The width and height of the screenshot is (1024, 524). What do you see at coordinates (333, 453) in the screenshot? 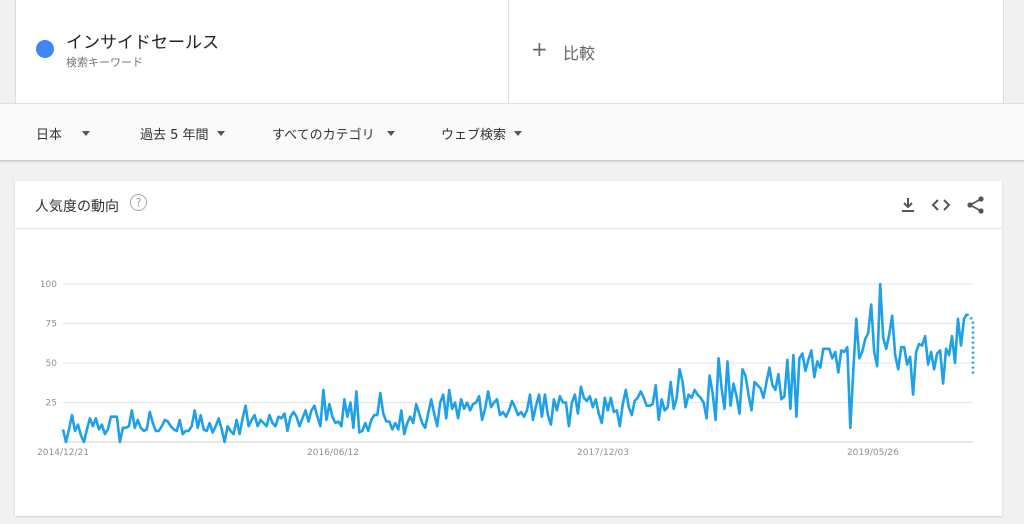
I see `x-tick-label: 2016/06/12` at bounding box center [333, 453].